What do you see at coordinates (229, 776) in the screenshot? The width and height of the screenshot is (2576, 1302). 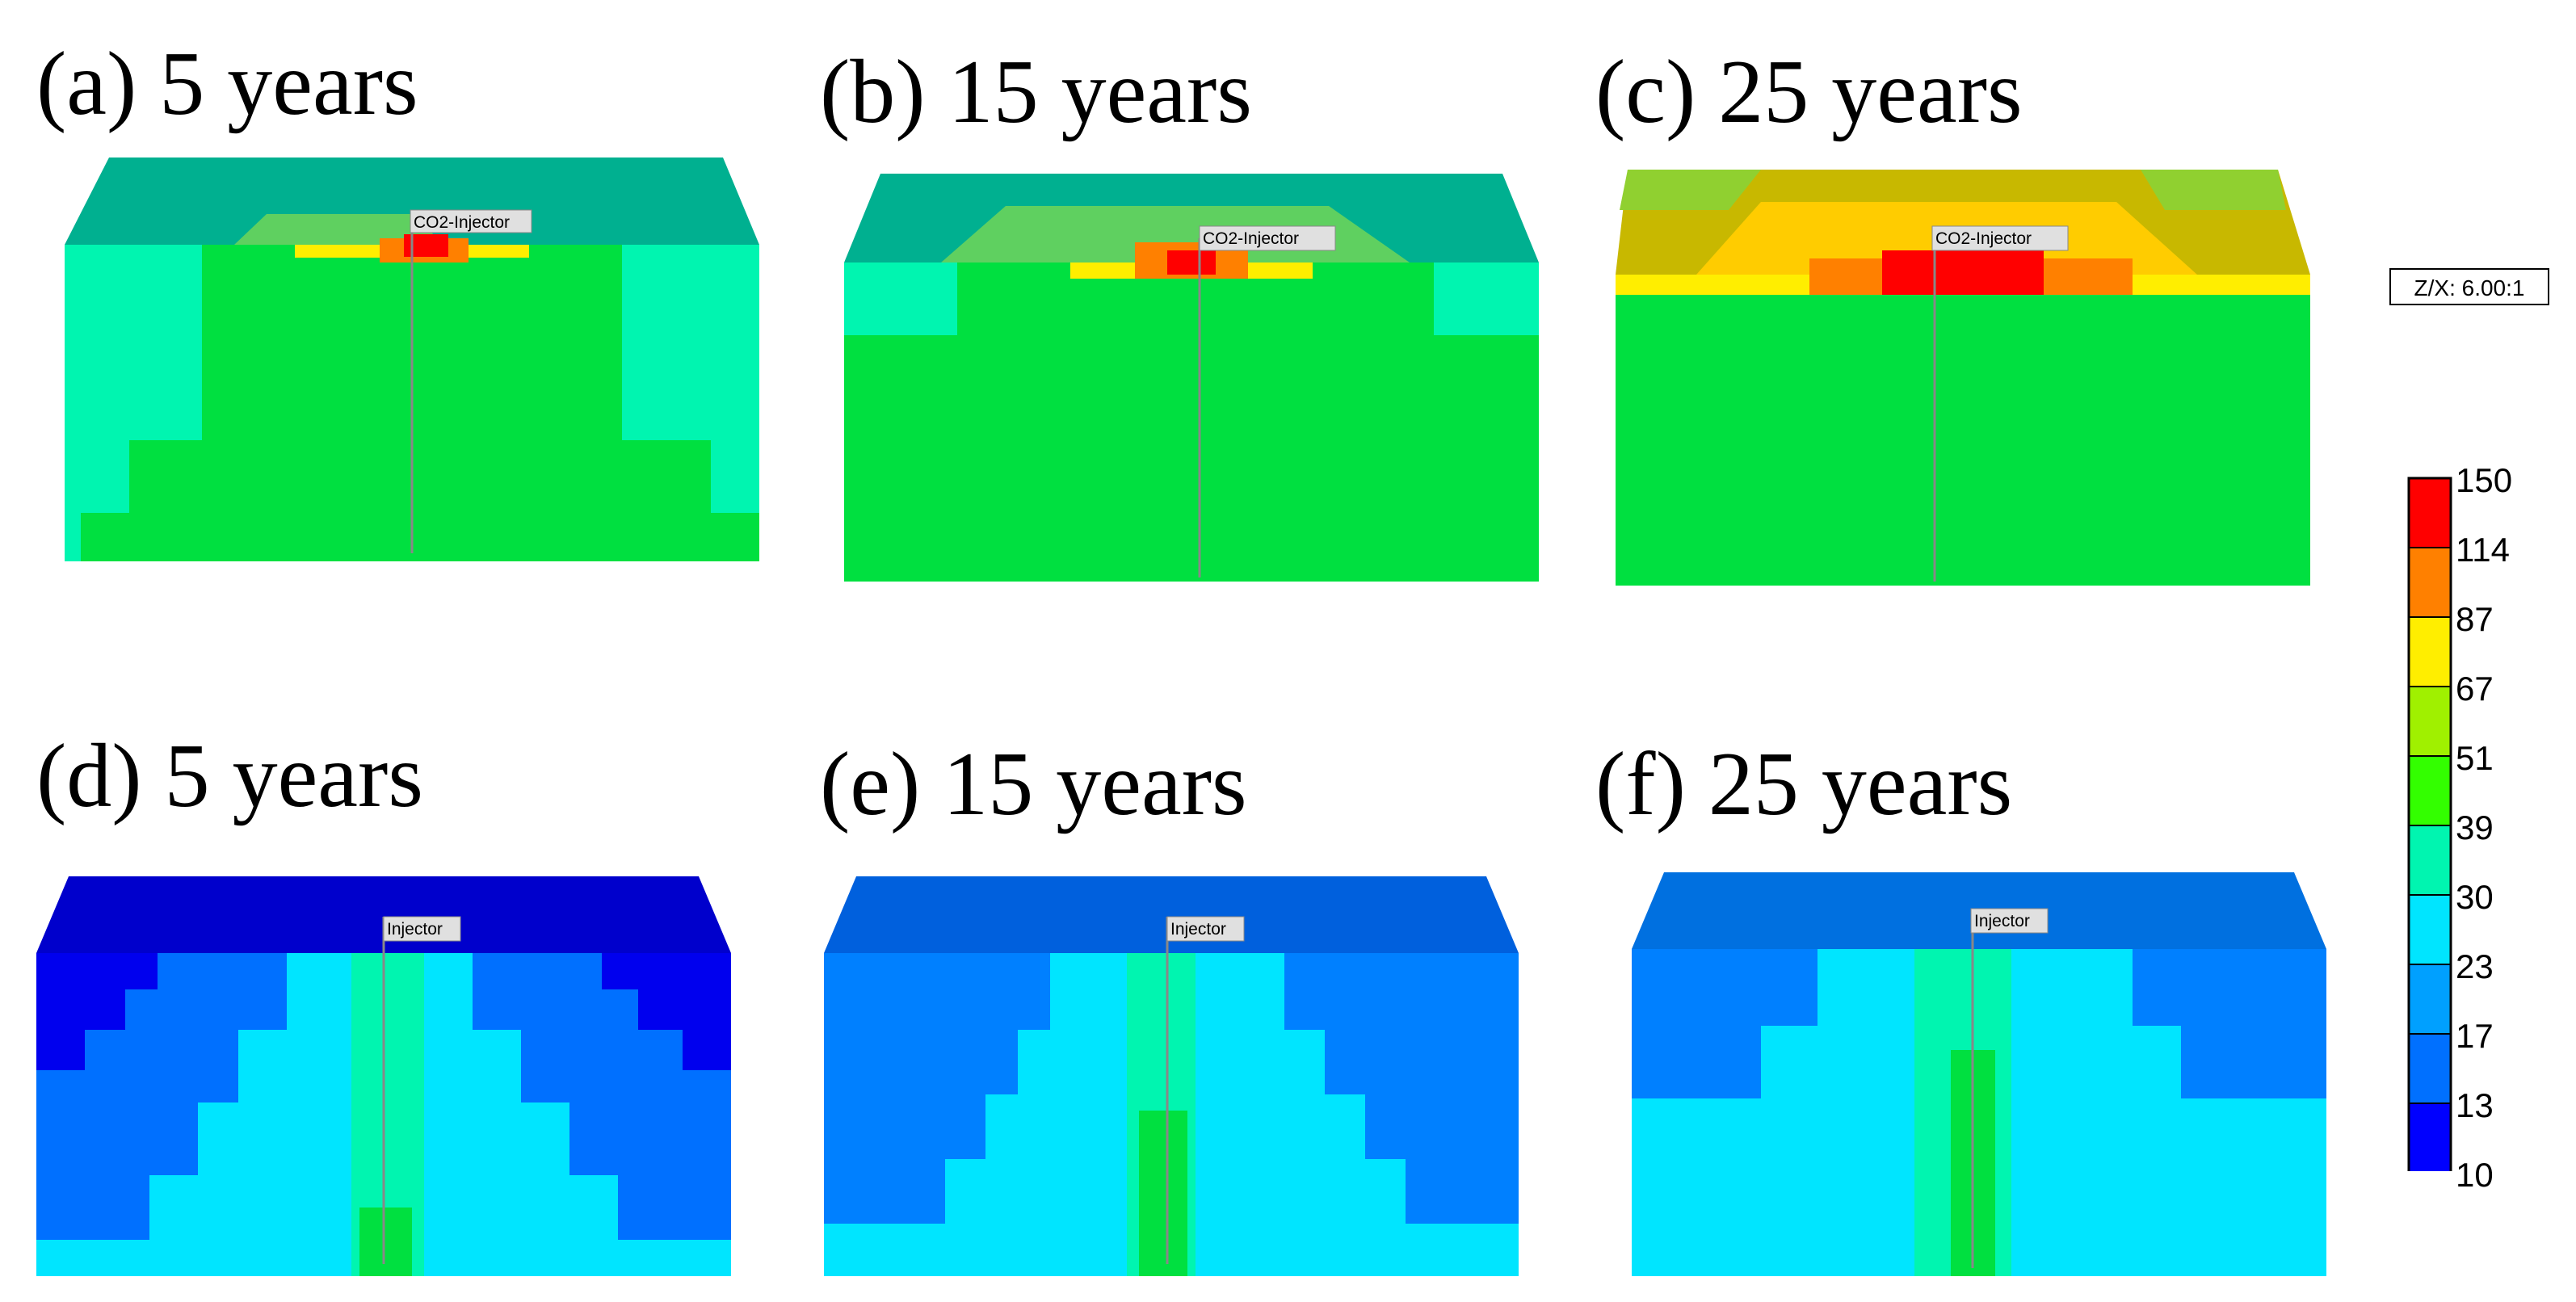 I see `panel-title-d: (d) 5 years` at bounding box center [229, 776].